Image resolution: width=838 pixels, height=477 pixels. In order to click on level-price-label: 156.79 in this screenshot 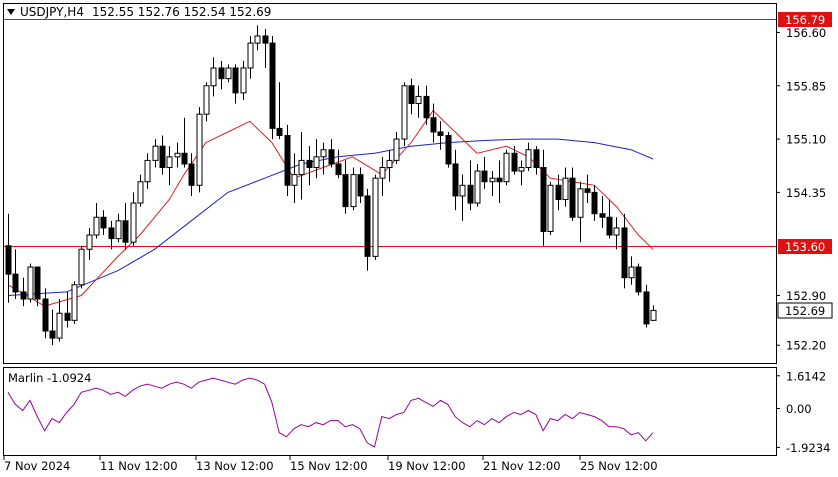, I will do `click(805, 20)`.